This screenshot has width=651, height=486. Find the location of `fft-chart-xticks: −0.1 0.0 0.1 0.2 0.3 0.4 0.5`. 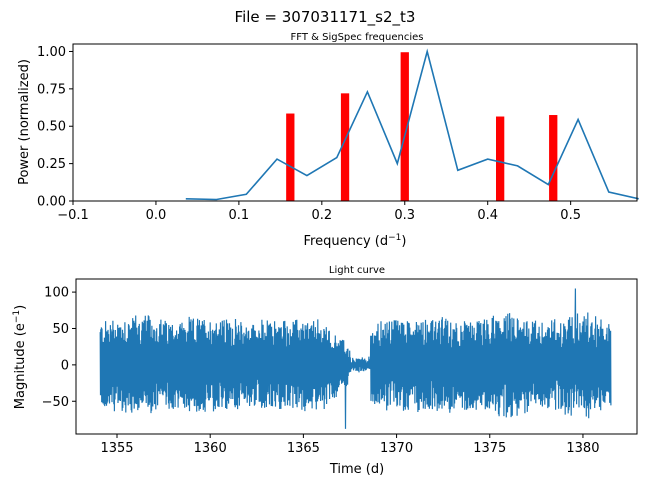

fft-chart-xticks: −0.1 0.0 0.1 0.2 0.3 0.4 0.5 is located at coordinates (319, 212).